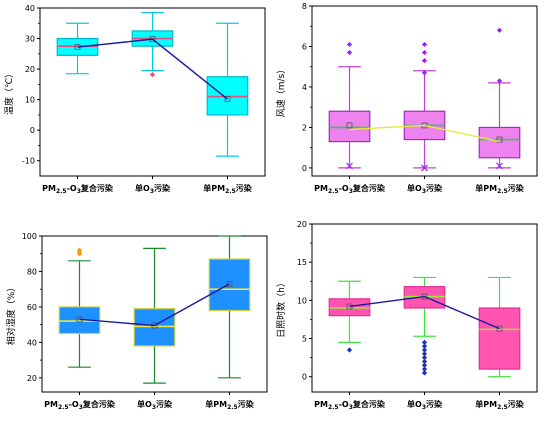 This screenshot has height=426, width=556. What do you see at coordinates (302, 300) in the screenshot?
I see `sun-ytick-label: 10` at bounding box center [302, 300].